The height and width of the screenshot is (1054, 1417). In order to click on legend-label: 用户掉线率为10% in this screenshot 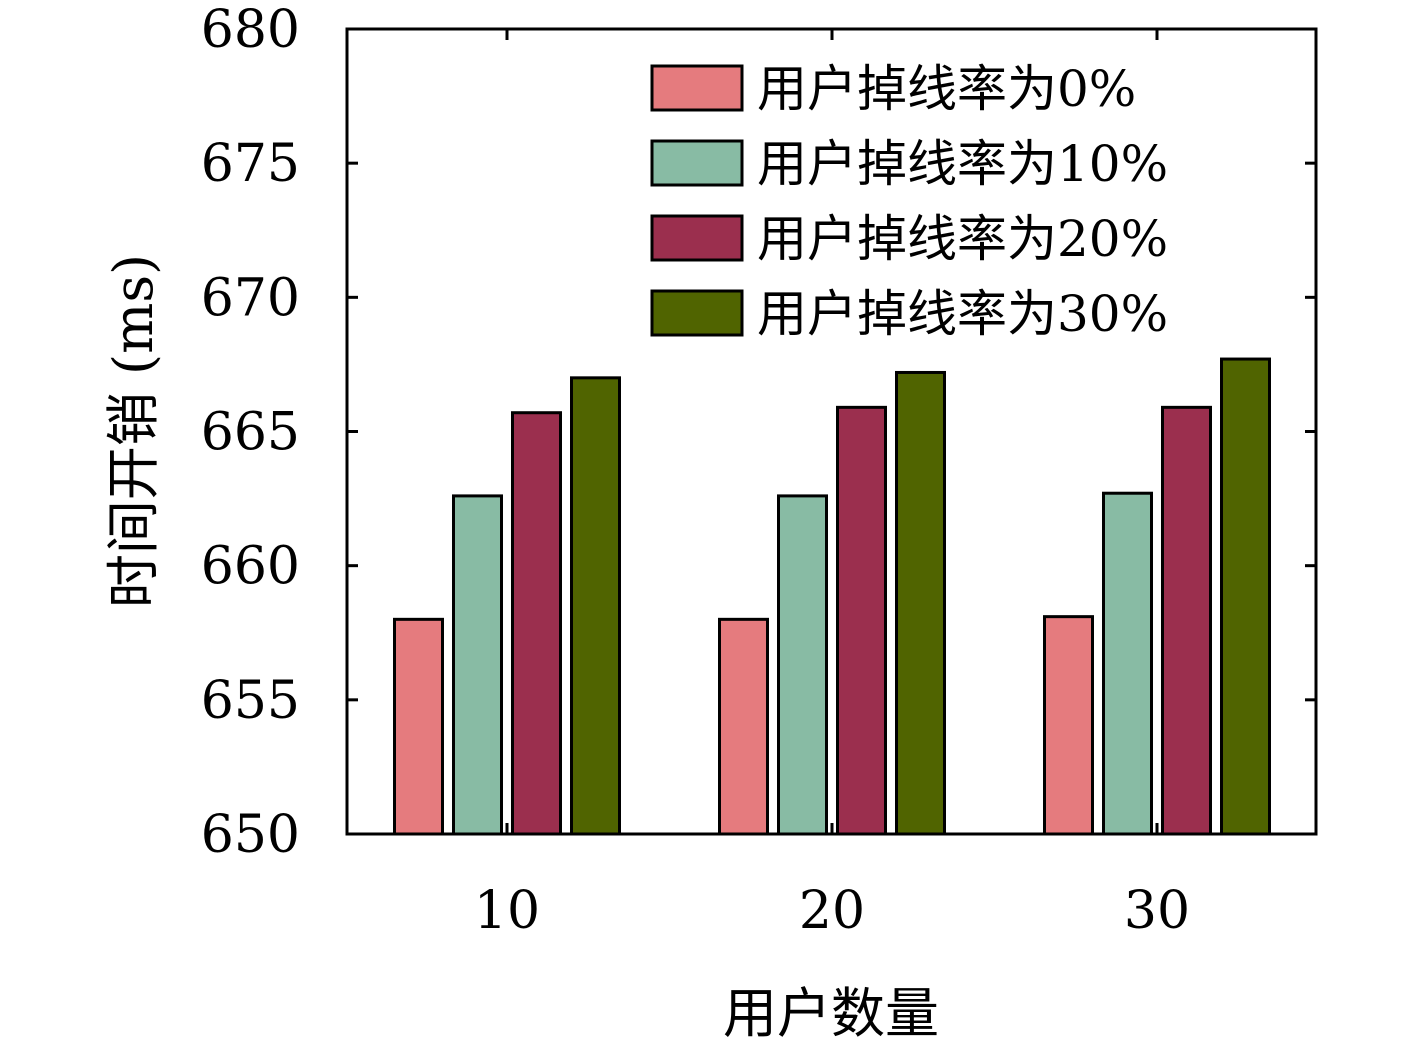, I will do `click(962, 164)`.